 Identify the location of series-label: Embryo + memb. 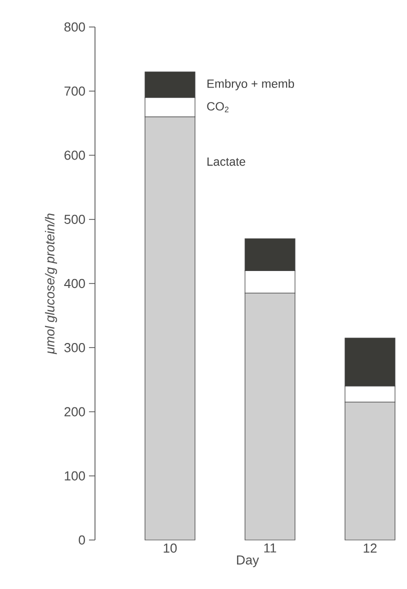
(251, 84).